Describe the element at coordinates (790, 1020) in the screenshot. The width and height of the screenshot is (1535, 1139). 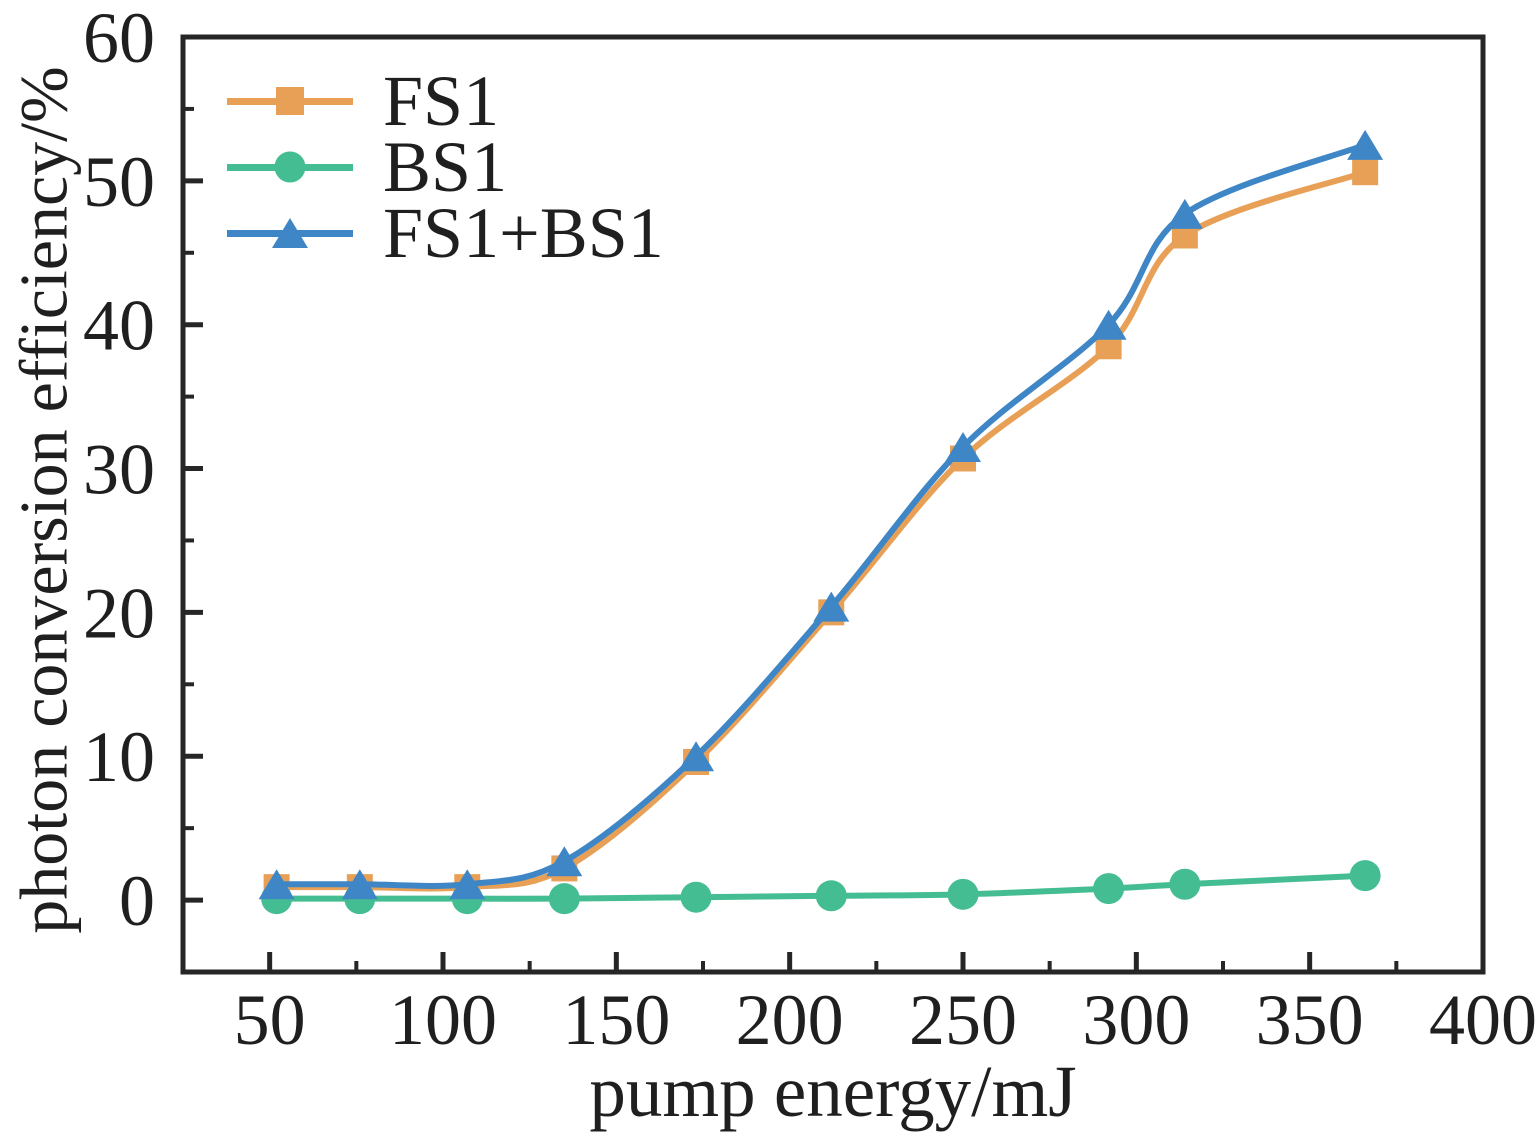
I see `x-tick-label: 200` at that location.